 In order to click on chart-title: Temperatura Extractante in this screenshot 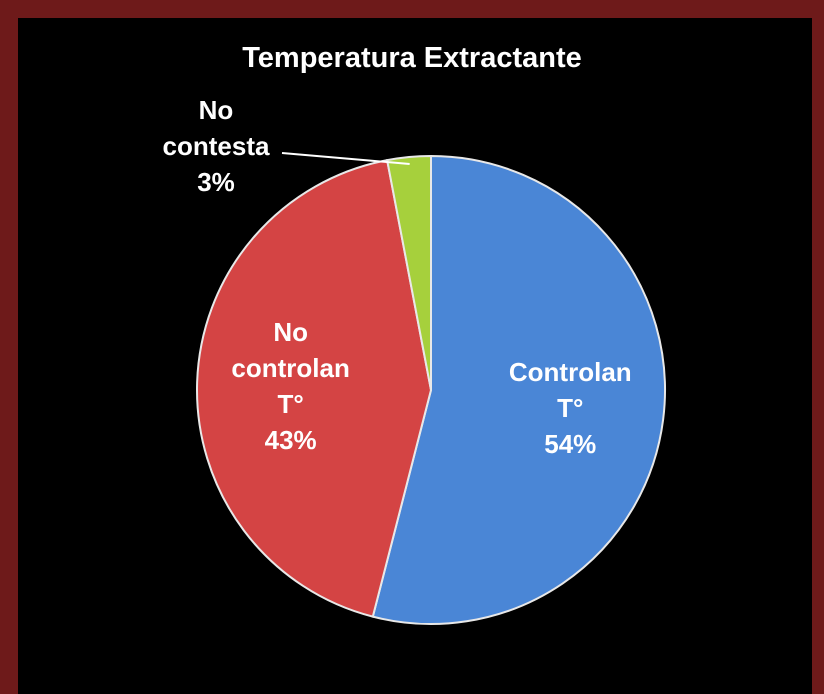, I will do `click(412, 58)`.